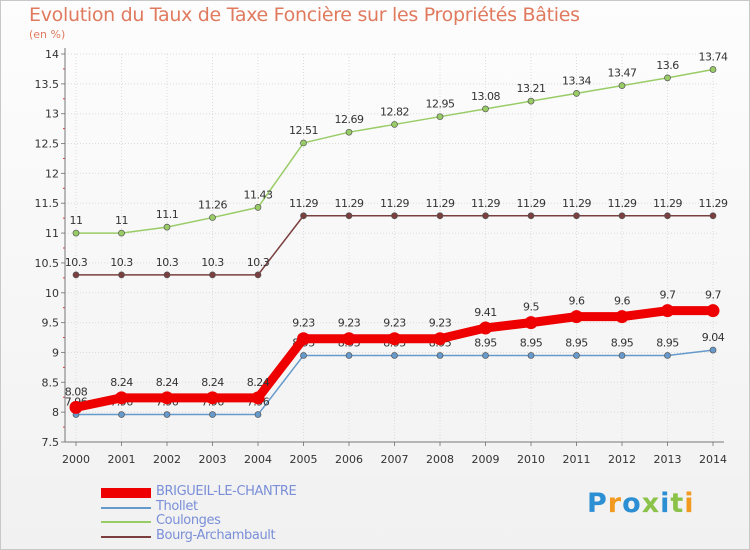  I want to click on legend-label-brigueil: BRIGUEIL-LE-CHANTRE, so click(226, 491).